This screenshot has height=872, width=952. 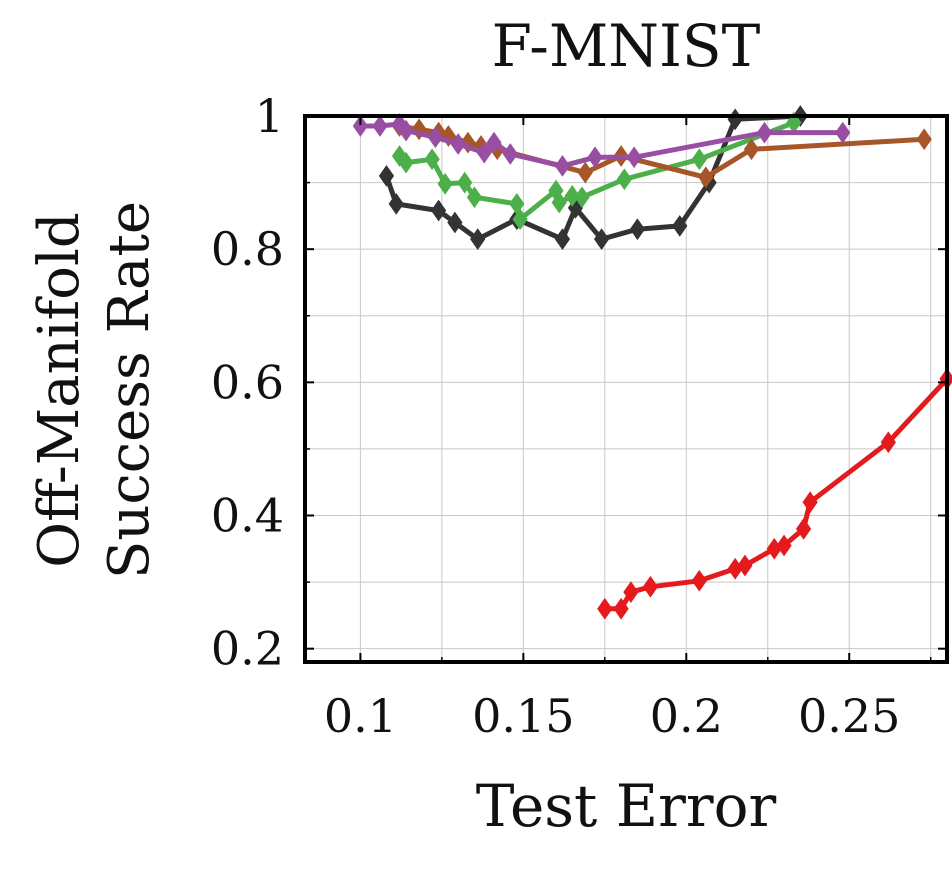 I want to click on x-tick-label: 0.15, so click(x=523, y=716).